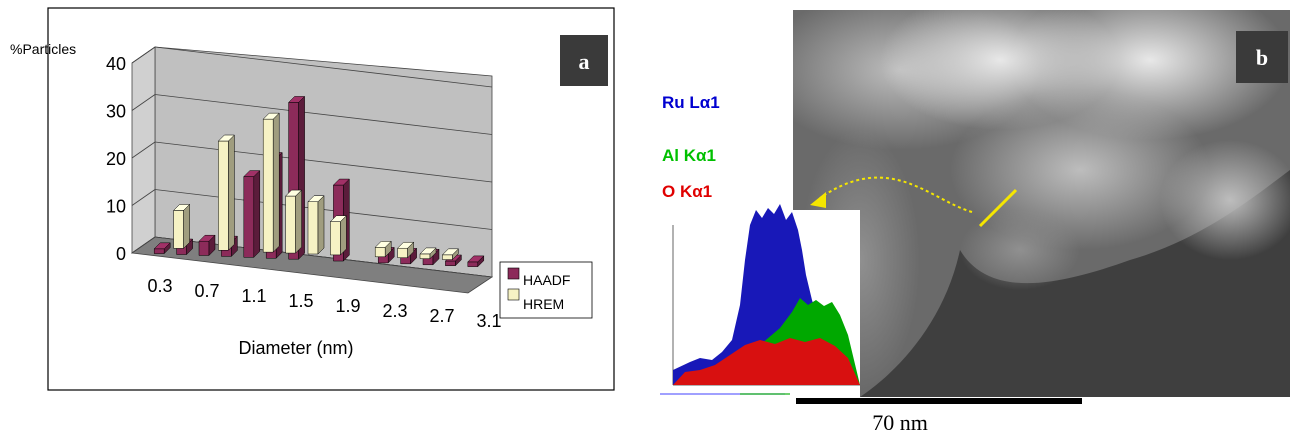 Image resolution: width=1292 pixels, height=436 pixels. Describe the element at coordinates (206, 291) in the screenshot. I see `x-tick-label: 0.7` at that location.